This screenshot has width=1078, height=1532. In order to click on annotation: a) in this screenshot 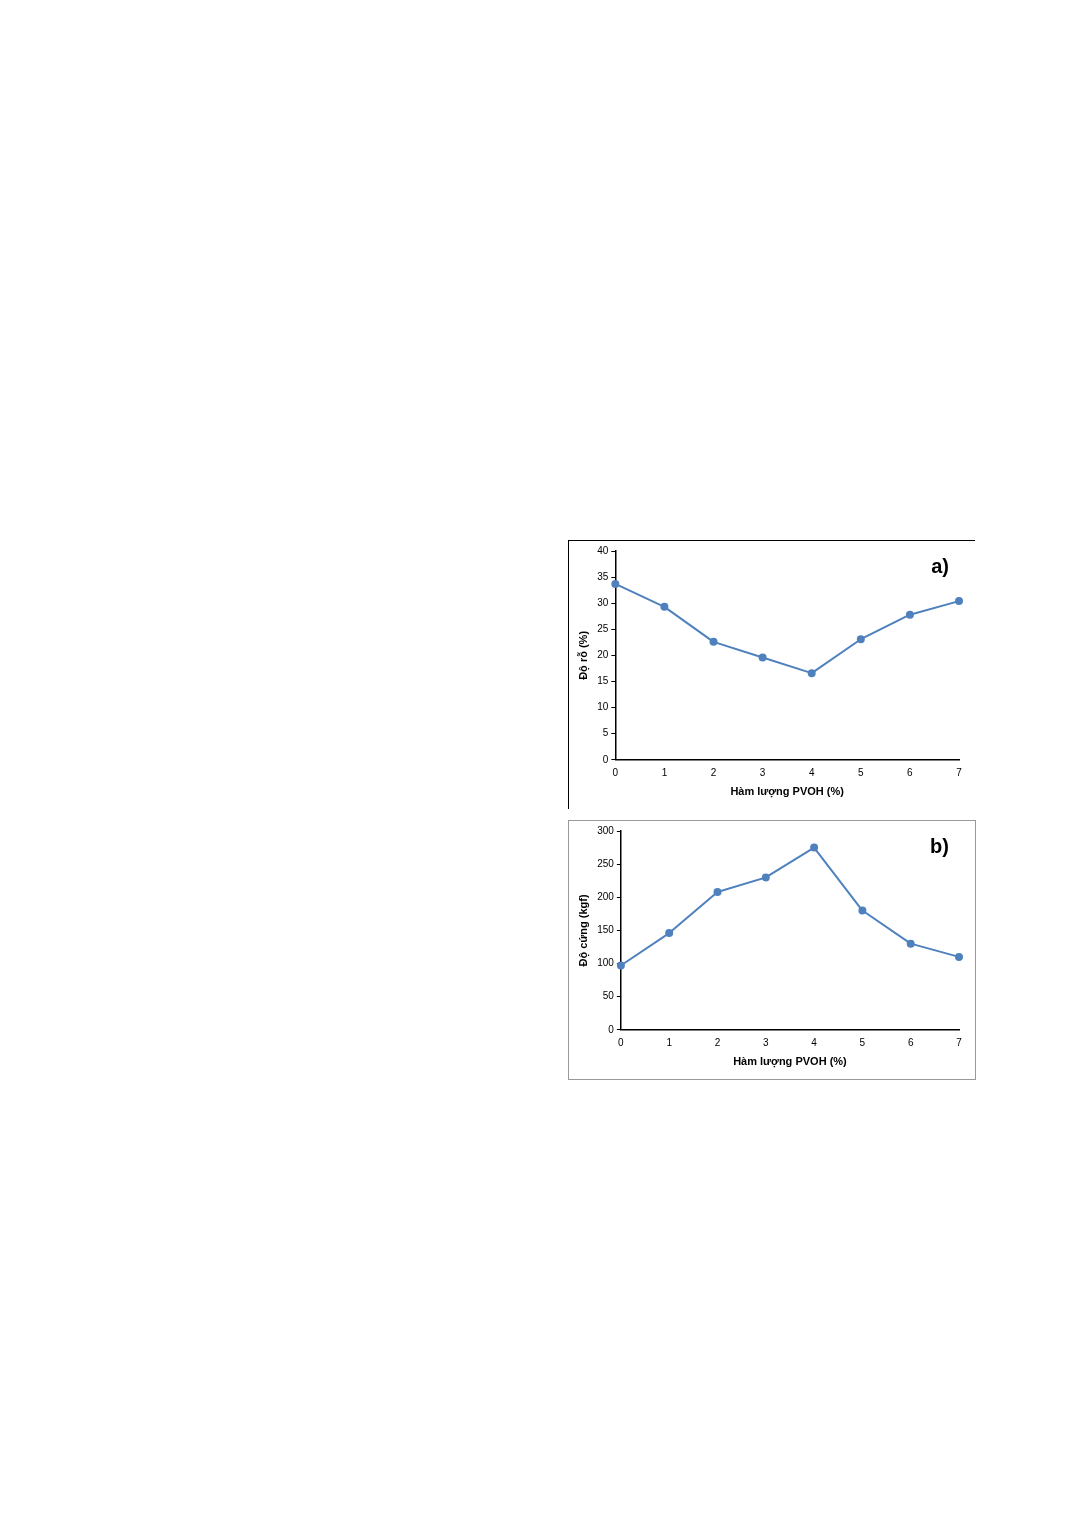, I will do `click(940, 565)`.